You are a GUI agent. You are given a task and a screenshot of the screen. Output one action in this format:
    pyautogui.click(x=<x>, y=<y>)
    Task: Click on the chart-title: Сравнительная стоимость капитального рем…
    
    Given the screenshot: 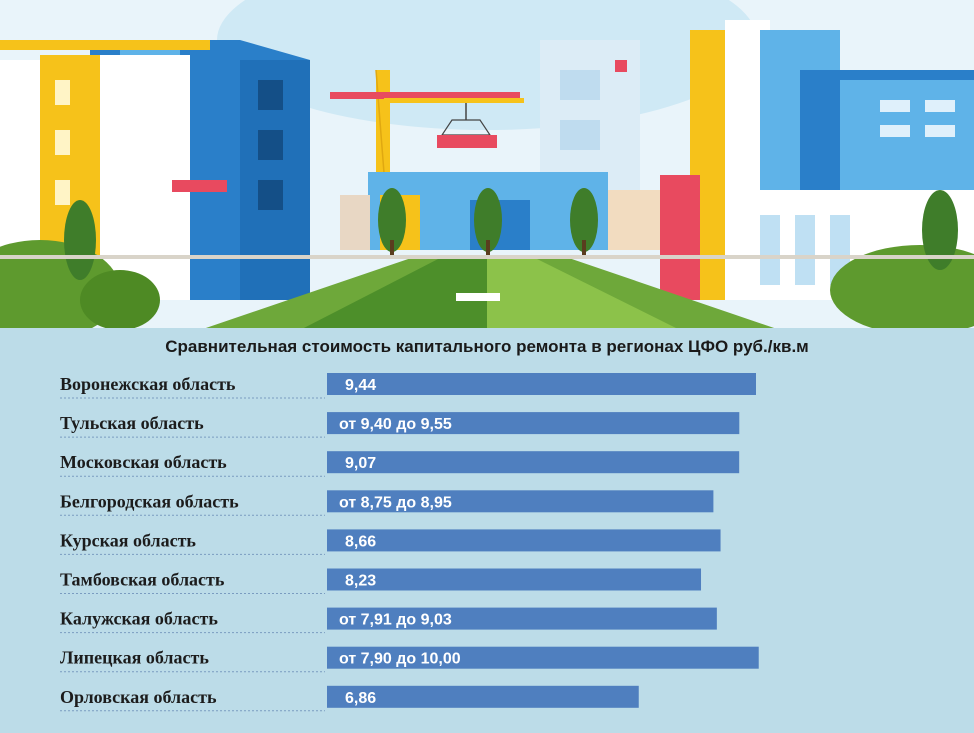 What is the action you would take?
    pyautogui.click(x=487, y=346)
    